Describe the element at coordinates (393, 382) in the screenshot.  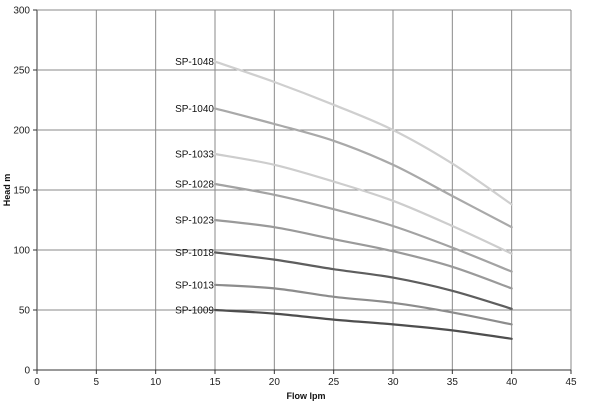
I see `x-tick-label: 30` at that location.